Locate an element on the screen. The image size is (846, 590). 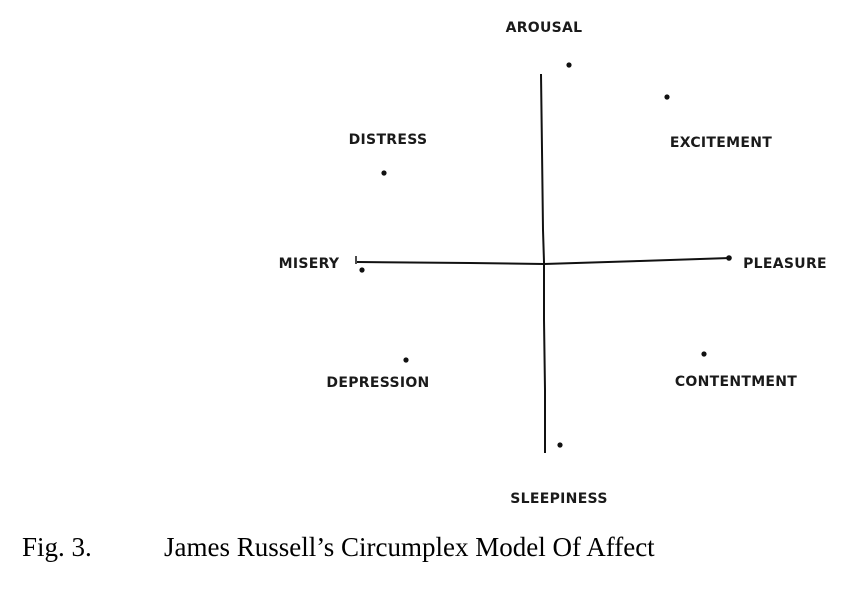
contentment-dot is located at coordinates (704, 354).